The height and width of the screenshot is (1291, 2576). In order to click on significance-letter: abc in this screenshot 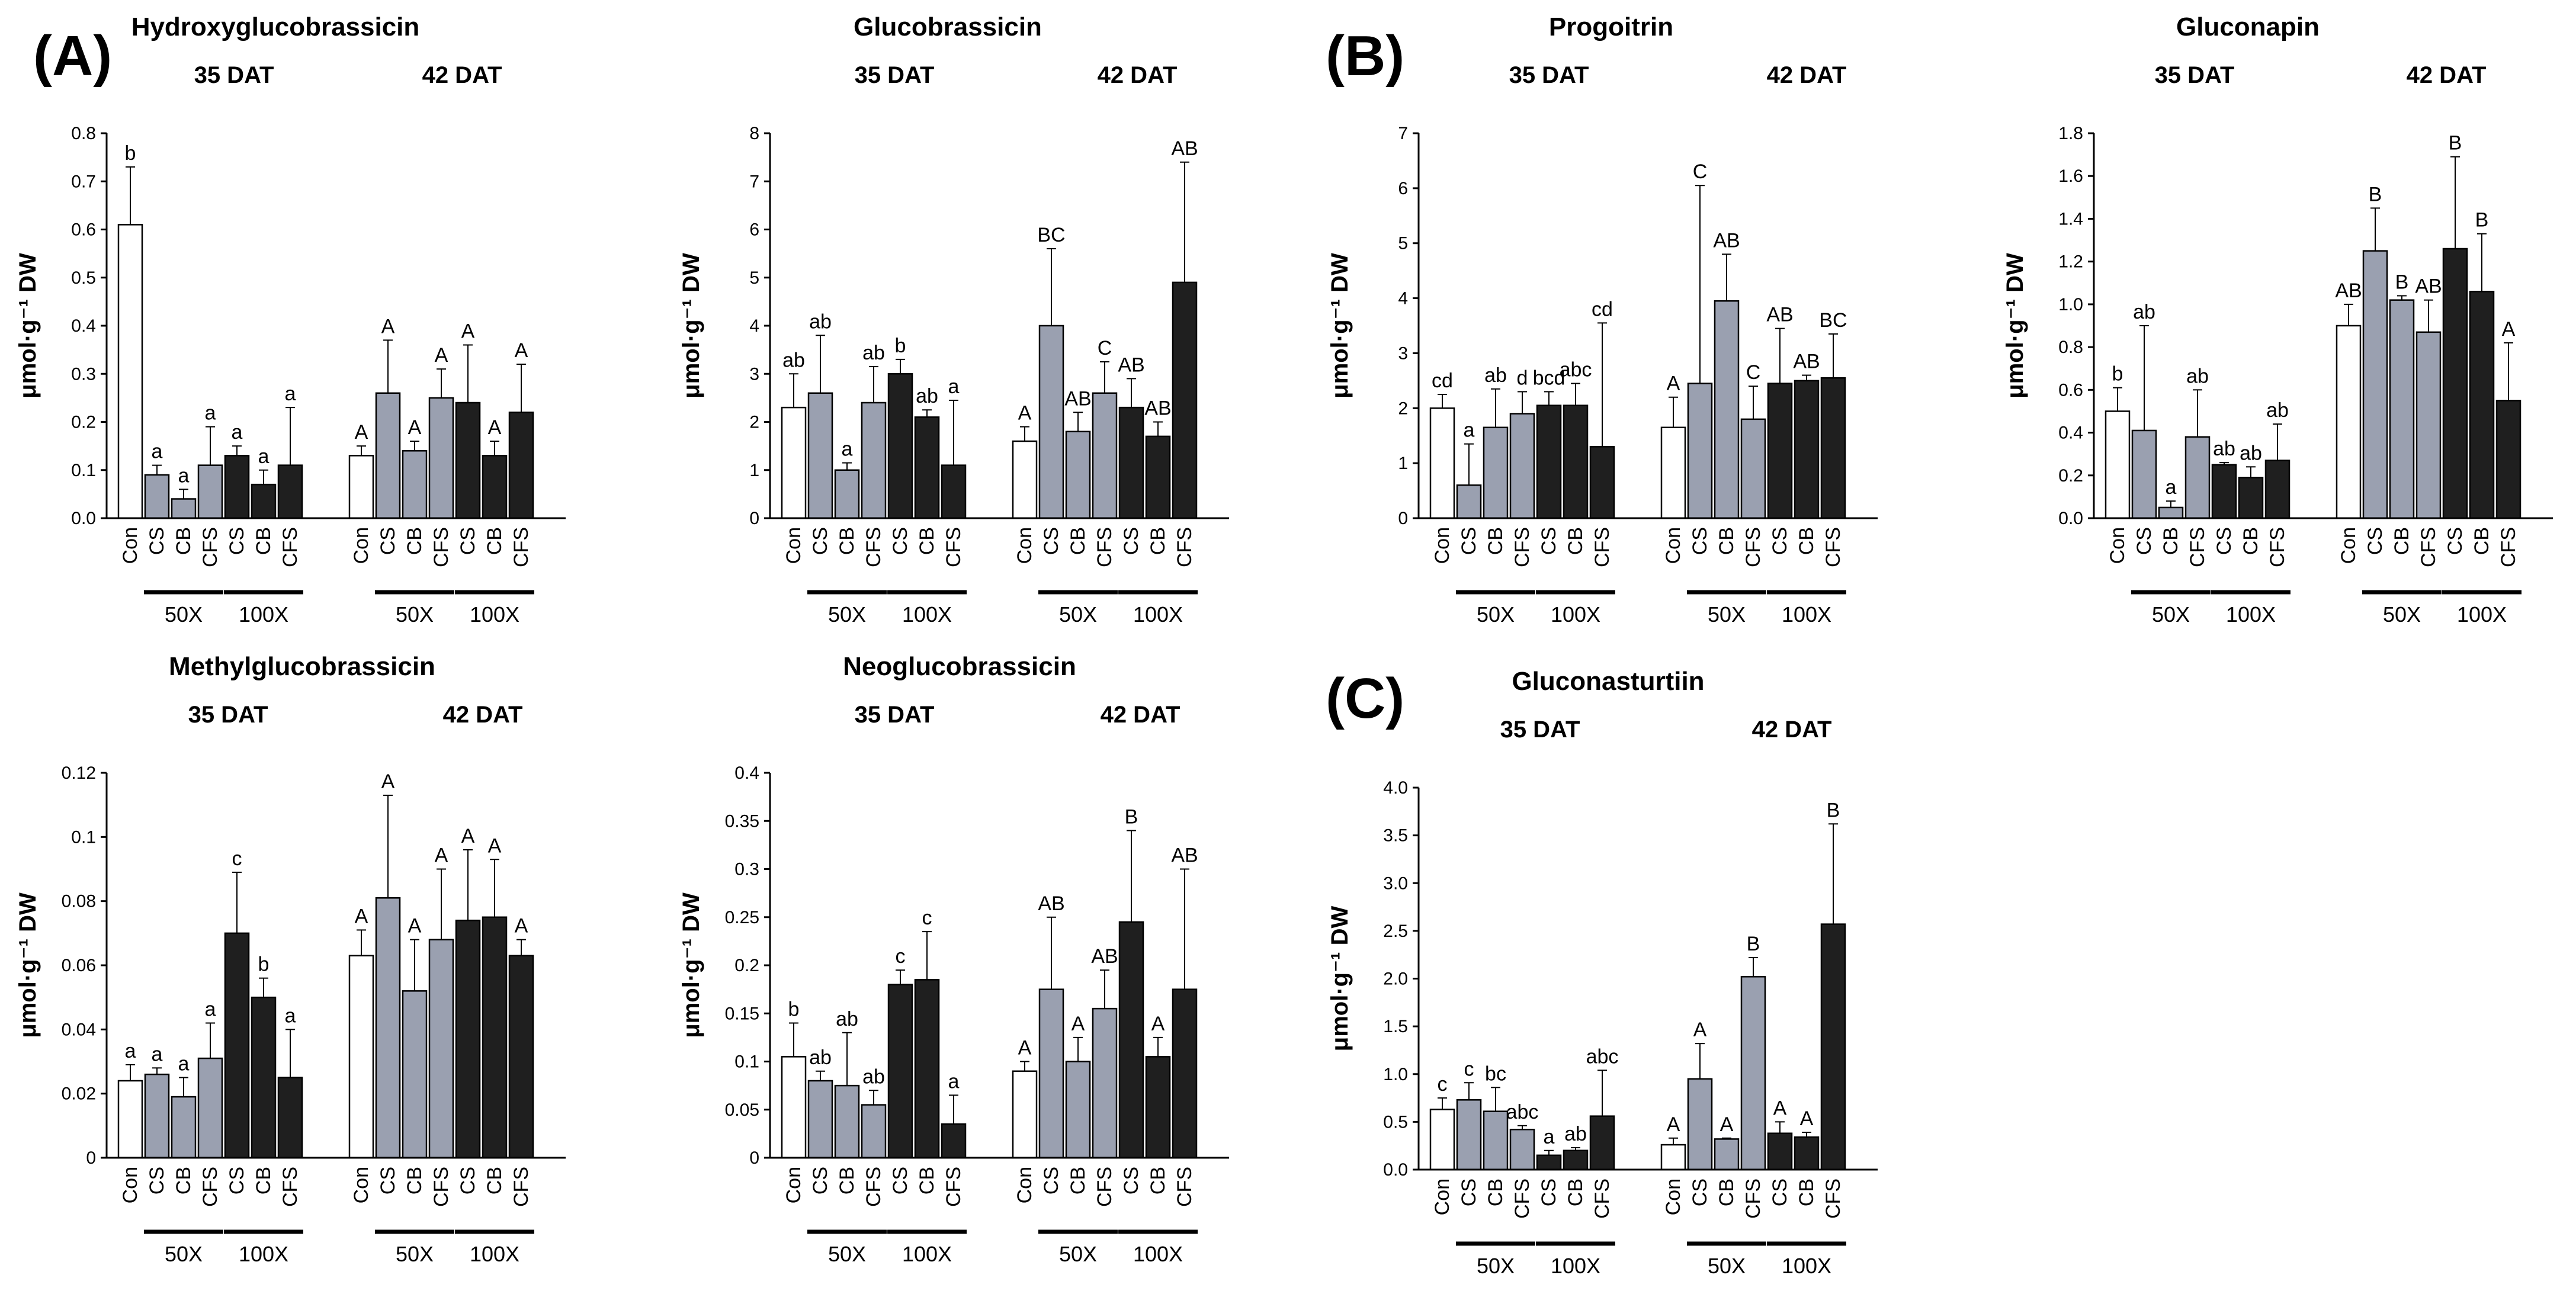, I will do `click(1576, 370)`.